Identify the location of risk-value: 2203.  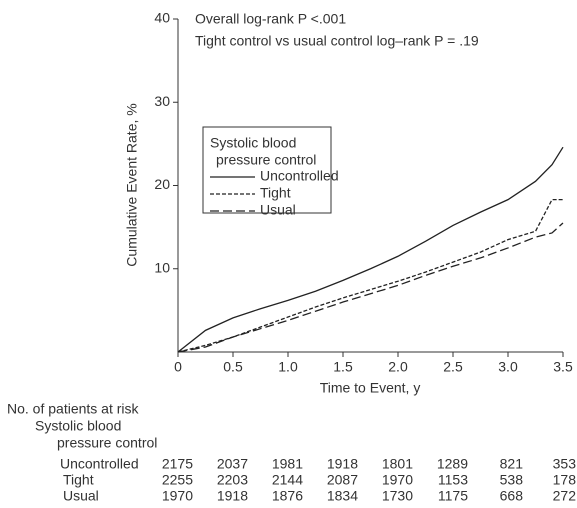
(232, 480).